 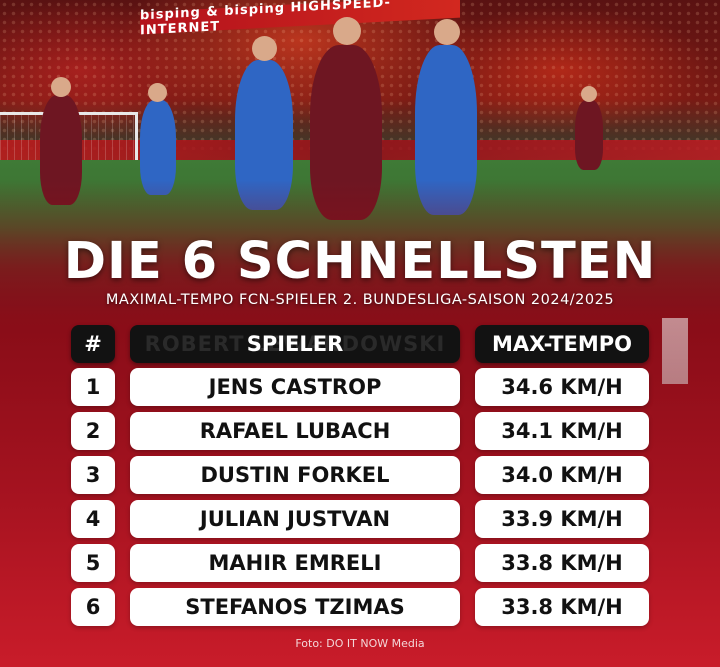 I want to click on speed-cell: 34.0 KM/H, so click(x=562, y=475).